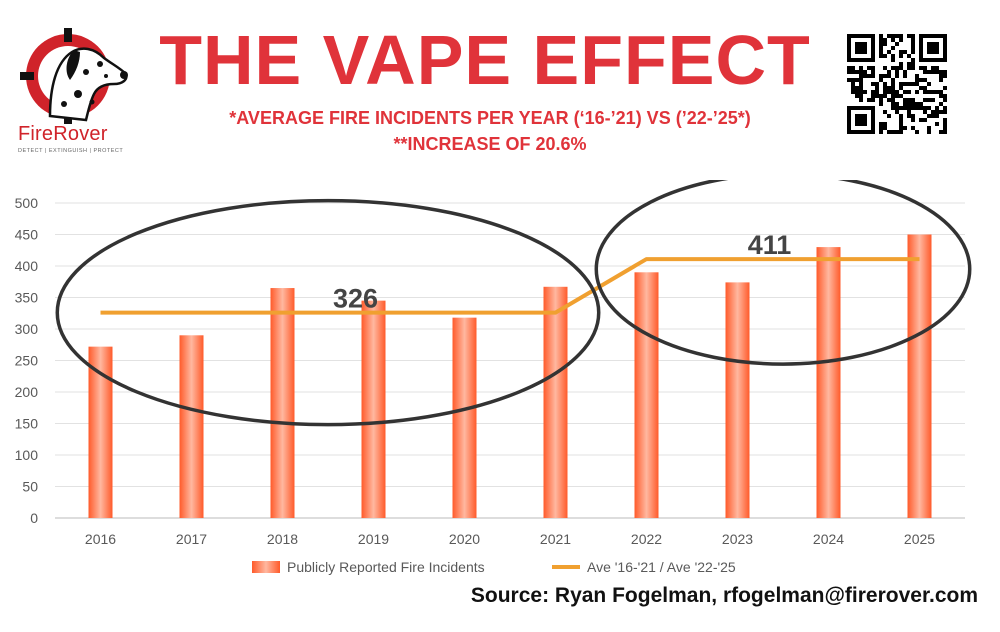 The height and width of the screenshot is (632, 1000). I want to click on bar-2018, so click(282, 403).